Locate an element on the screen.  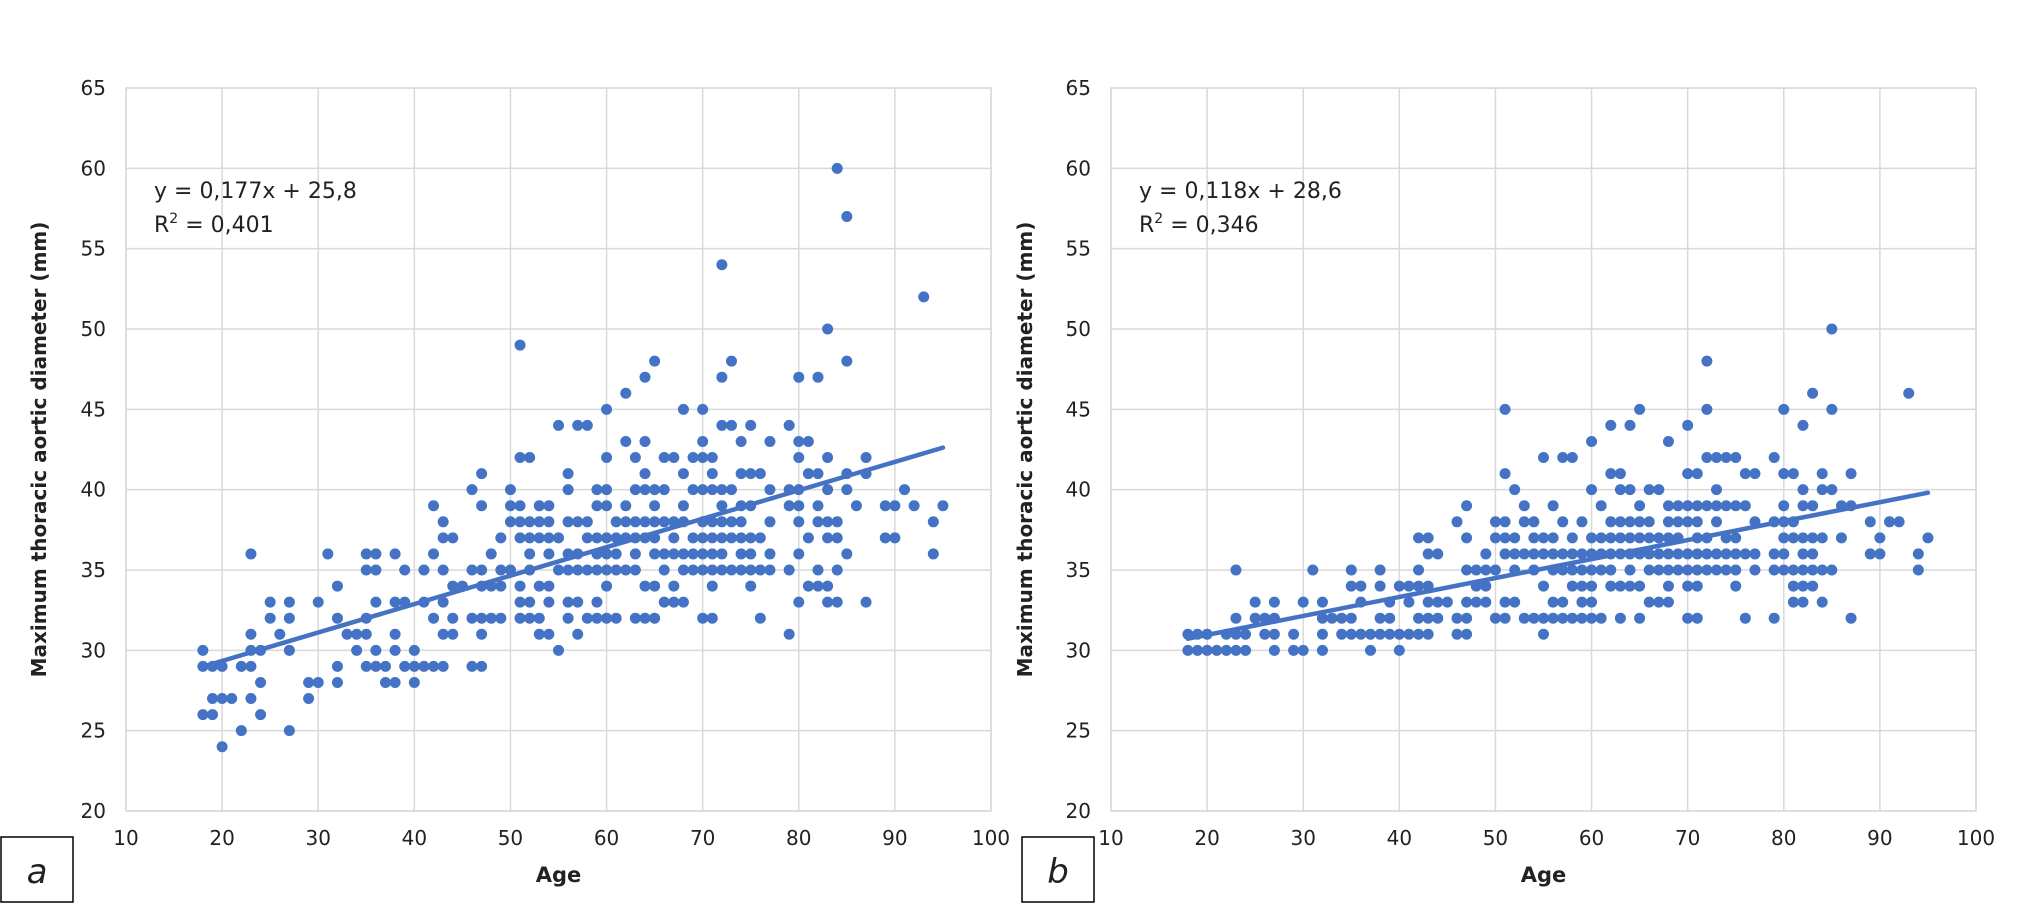
x-tick-label: 60 is located at coordinates (606, 838).